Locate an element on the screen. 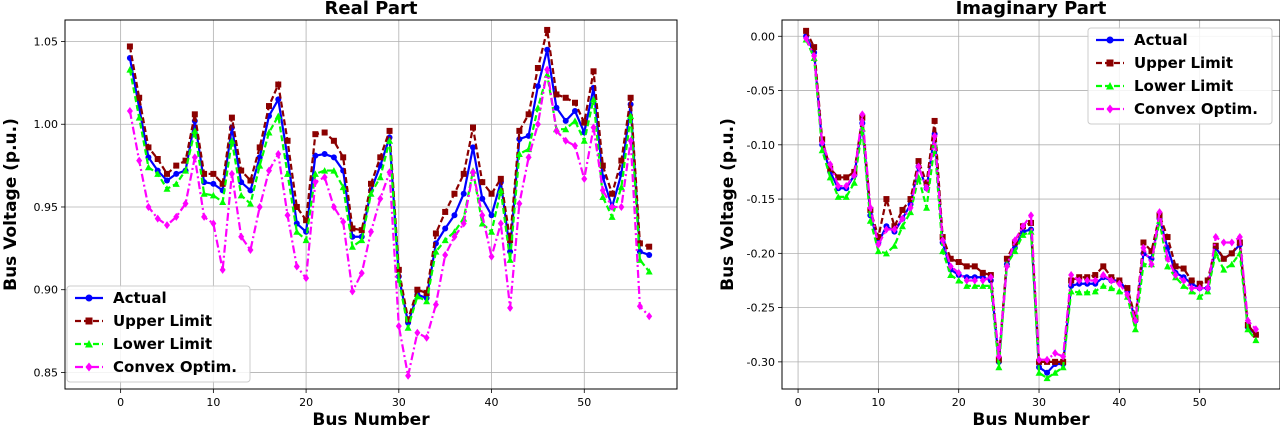 This screenshot has height=429, width=1280. legend-box is located at coordinates (1180, 76).